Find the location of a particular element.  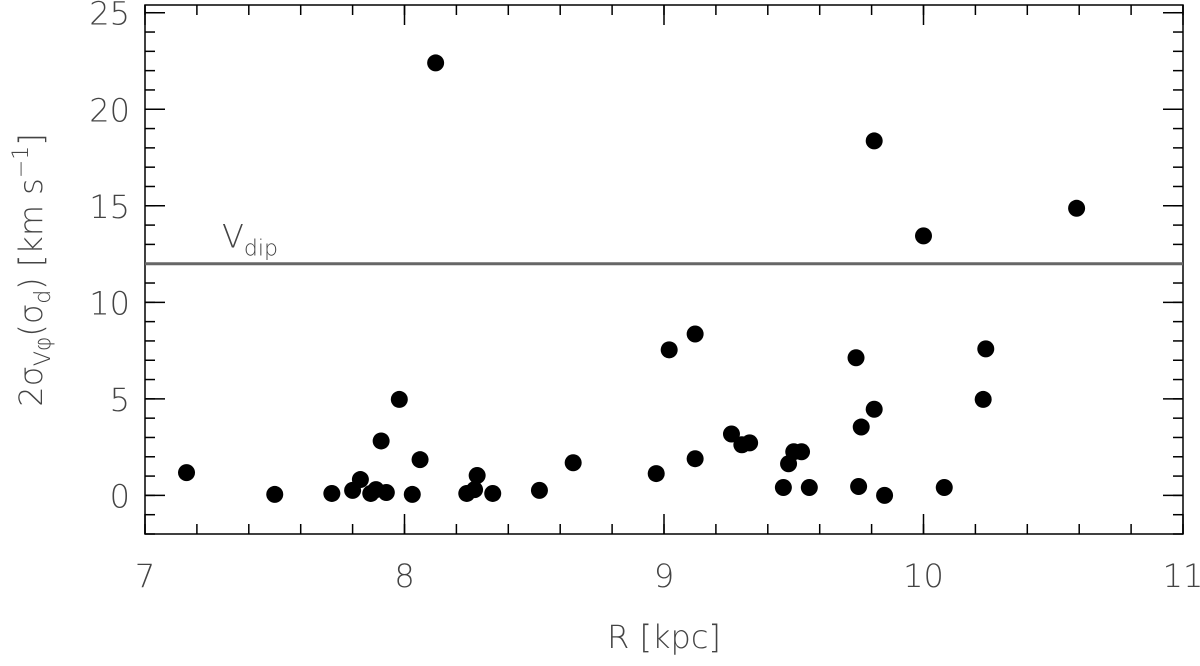

y-label-part: −1 is located at coordinates (21, 162).